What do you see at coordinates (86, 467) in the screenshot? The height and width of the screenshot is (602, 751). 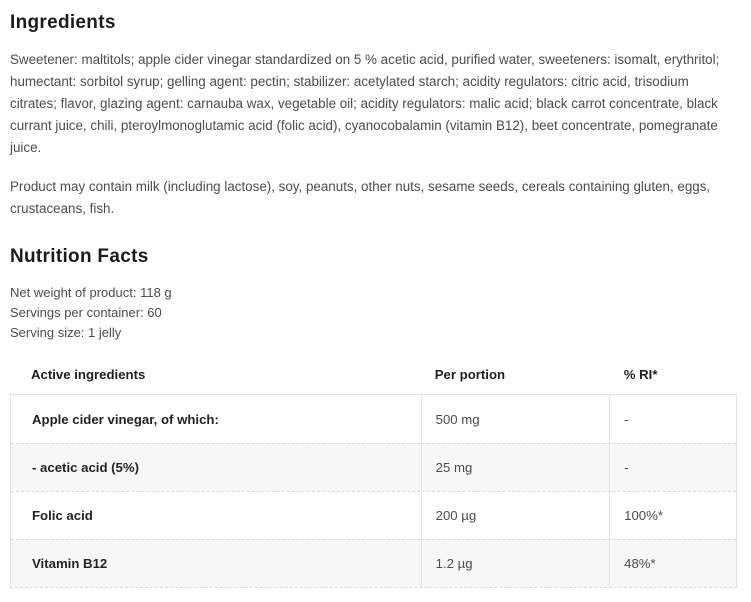 I see `ingredient-name-cell: - acetic acid (5%)` at bounding box center [86, 467].